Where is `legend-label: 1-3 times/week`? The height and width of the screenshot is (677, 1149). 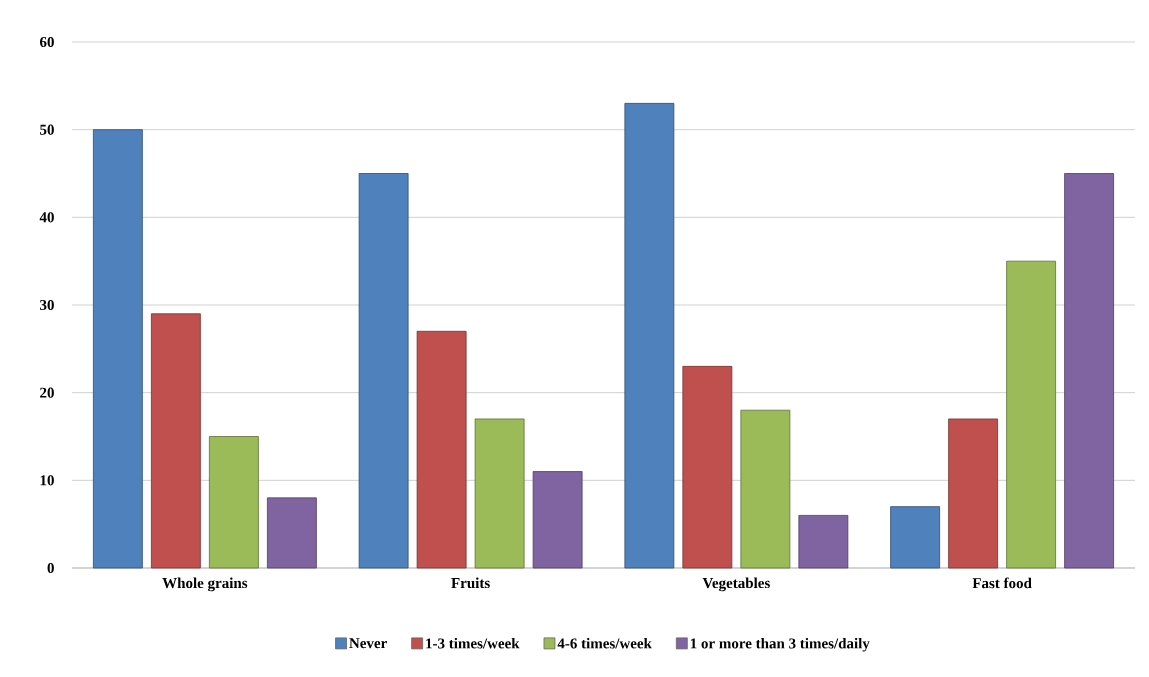
legend-label: 1-3 times/week is located at coordinates (473, 643).